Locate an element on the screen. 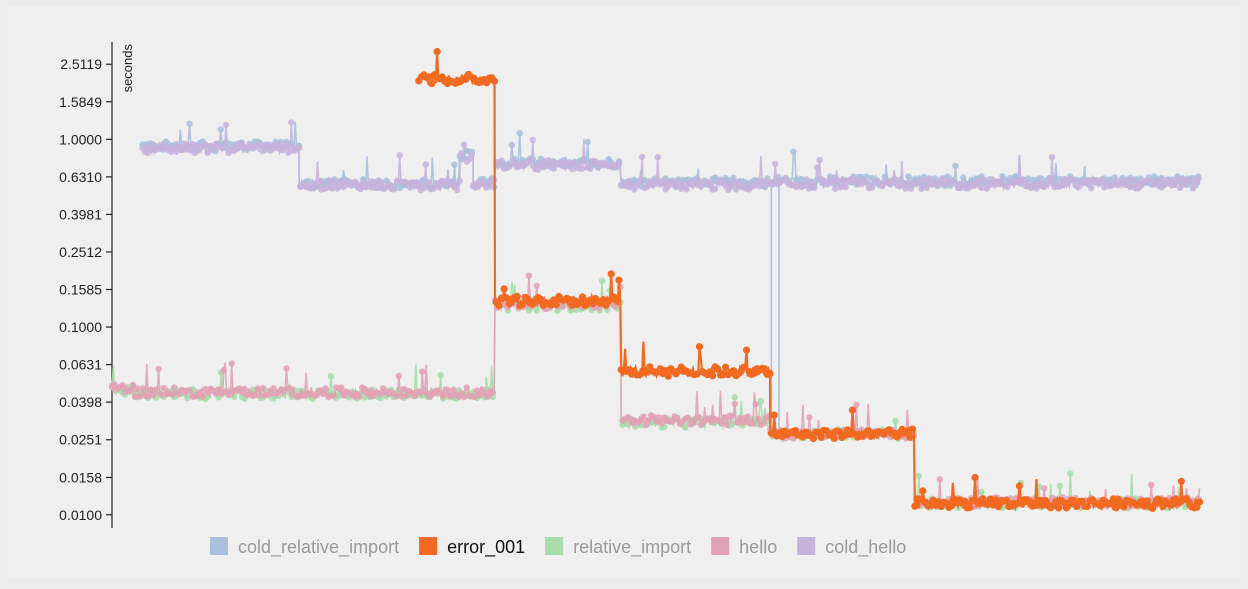 The width and height of the screenshot is (1248, 589). y-tick-label: 0.3981 is located at coordinates (80, 214).